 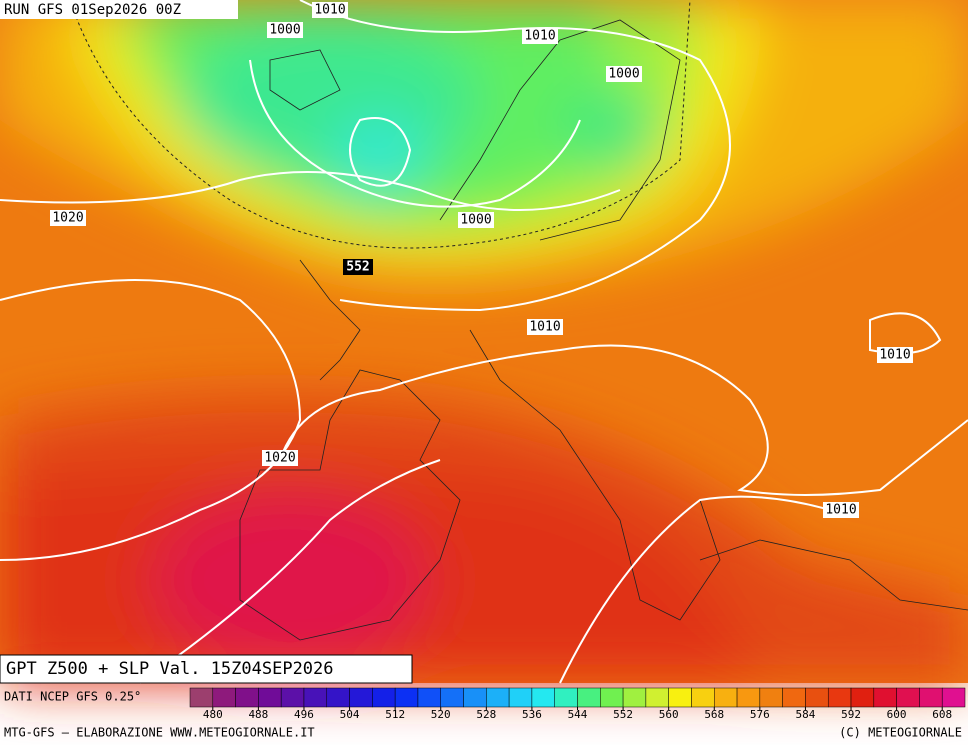 I want to click on colorbar-tick-label: 592, so click(x=851, y=714).